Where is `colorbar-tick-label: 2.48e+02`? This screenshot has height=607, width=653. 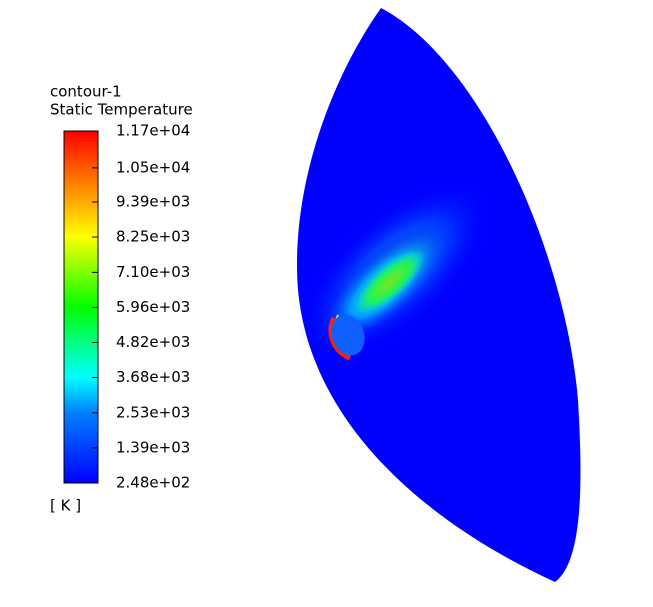
colorbar-tick-label: 2.48e+02 is located at coordinates (153, 483).